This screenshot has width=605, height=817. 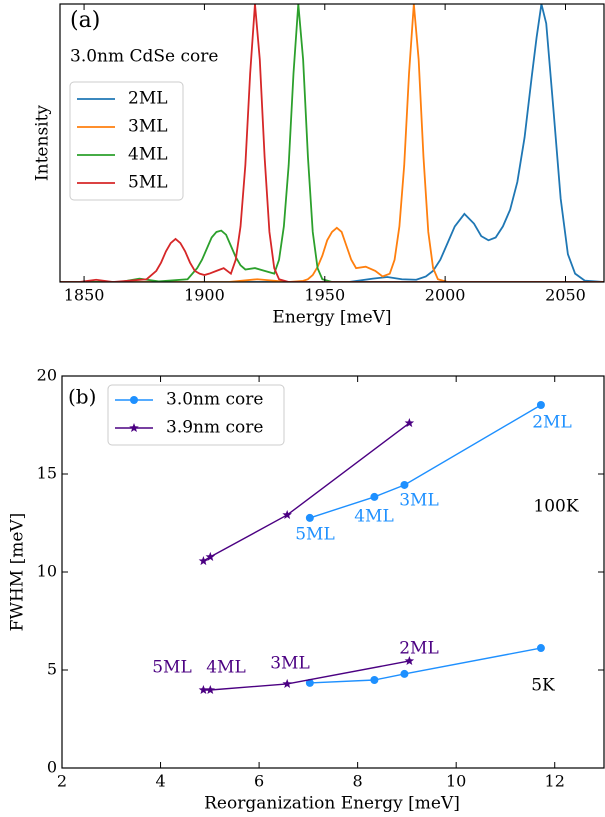 What do you see at coordinates (555, 781) in the screenshot?
I see `x-tick-label: 12` at bounding box center [555, 781].